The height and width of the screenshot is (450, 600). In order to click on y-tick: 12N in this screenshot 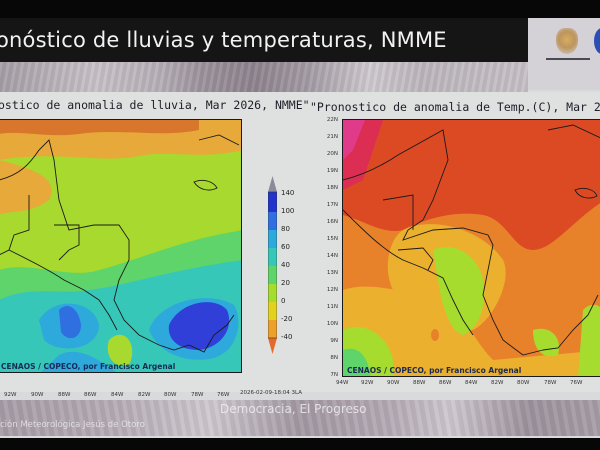, I will do `click(332, 290)`.